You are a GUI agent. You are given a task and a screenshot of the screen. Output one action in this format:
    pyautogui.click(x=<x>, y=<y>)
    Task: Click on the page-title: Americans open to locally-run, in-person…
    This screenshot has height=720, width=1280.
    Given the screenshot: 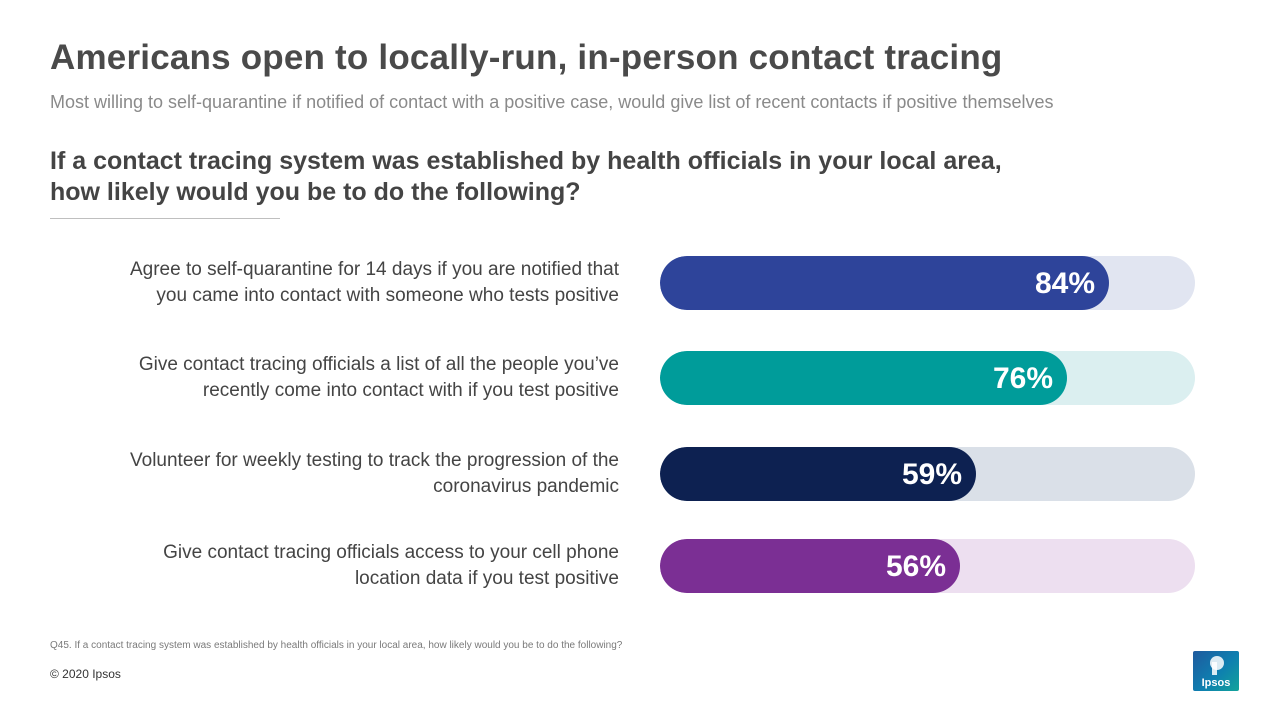 What is the action you would take?
    pyautogui.click(x=526, y=57)
    